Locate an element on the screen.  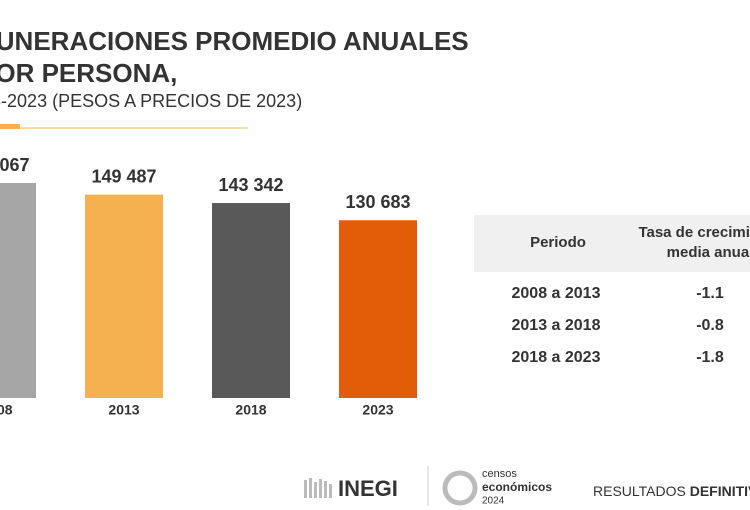
table-header: Periodo is located at coordinates (558, 242).